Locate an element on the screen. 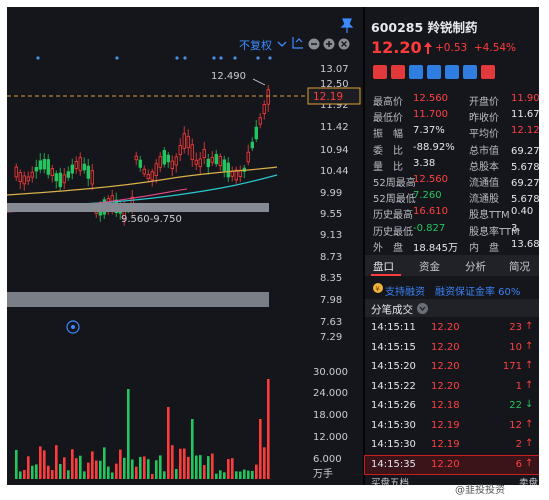  stock-title: 600285 羚锐制药 is located at coordinates (424, 27).